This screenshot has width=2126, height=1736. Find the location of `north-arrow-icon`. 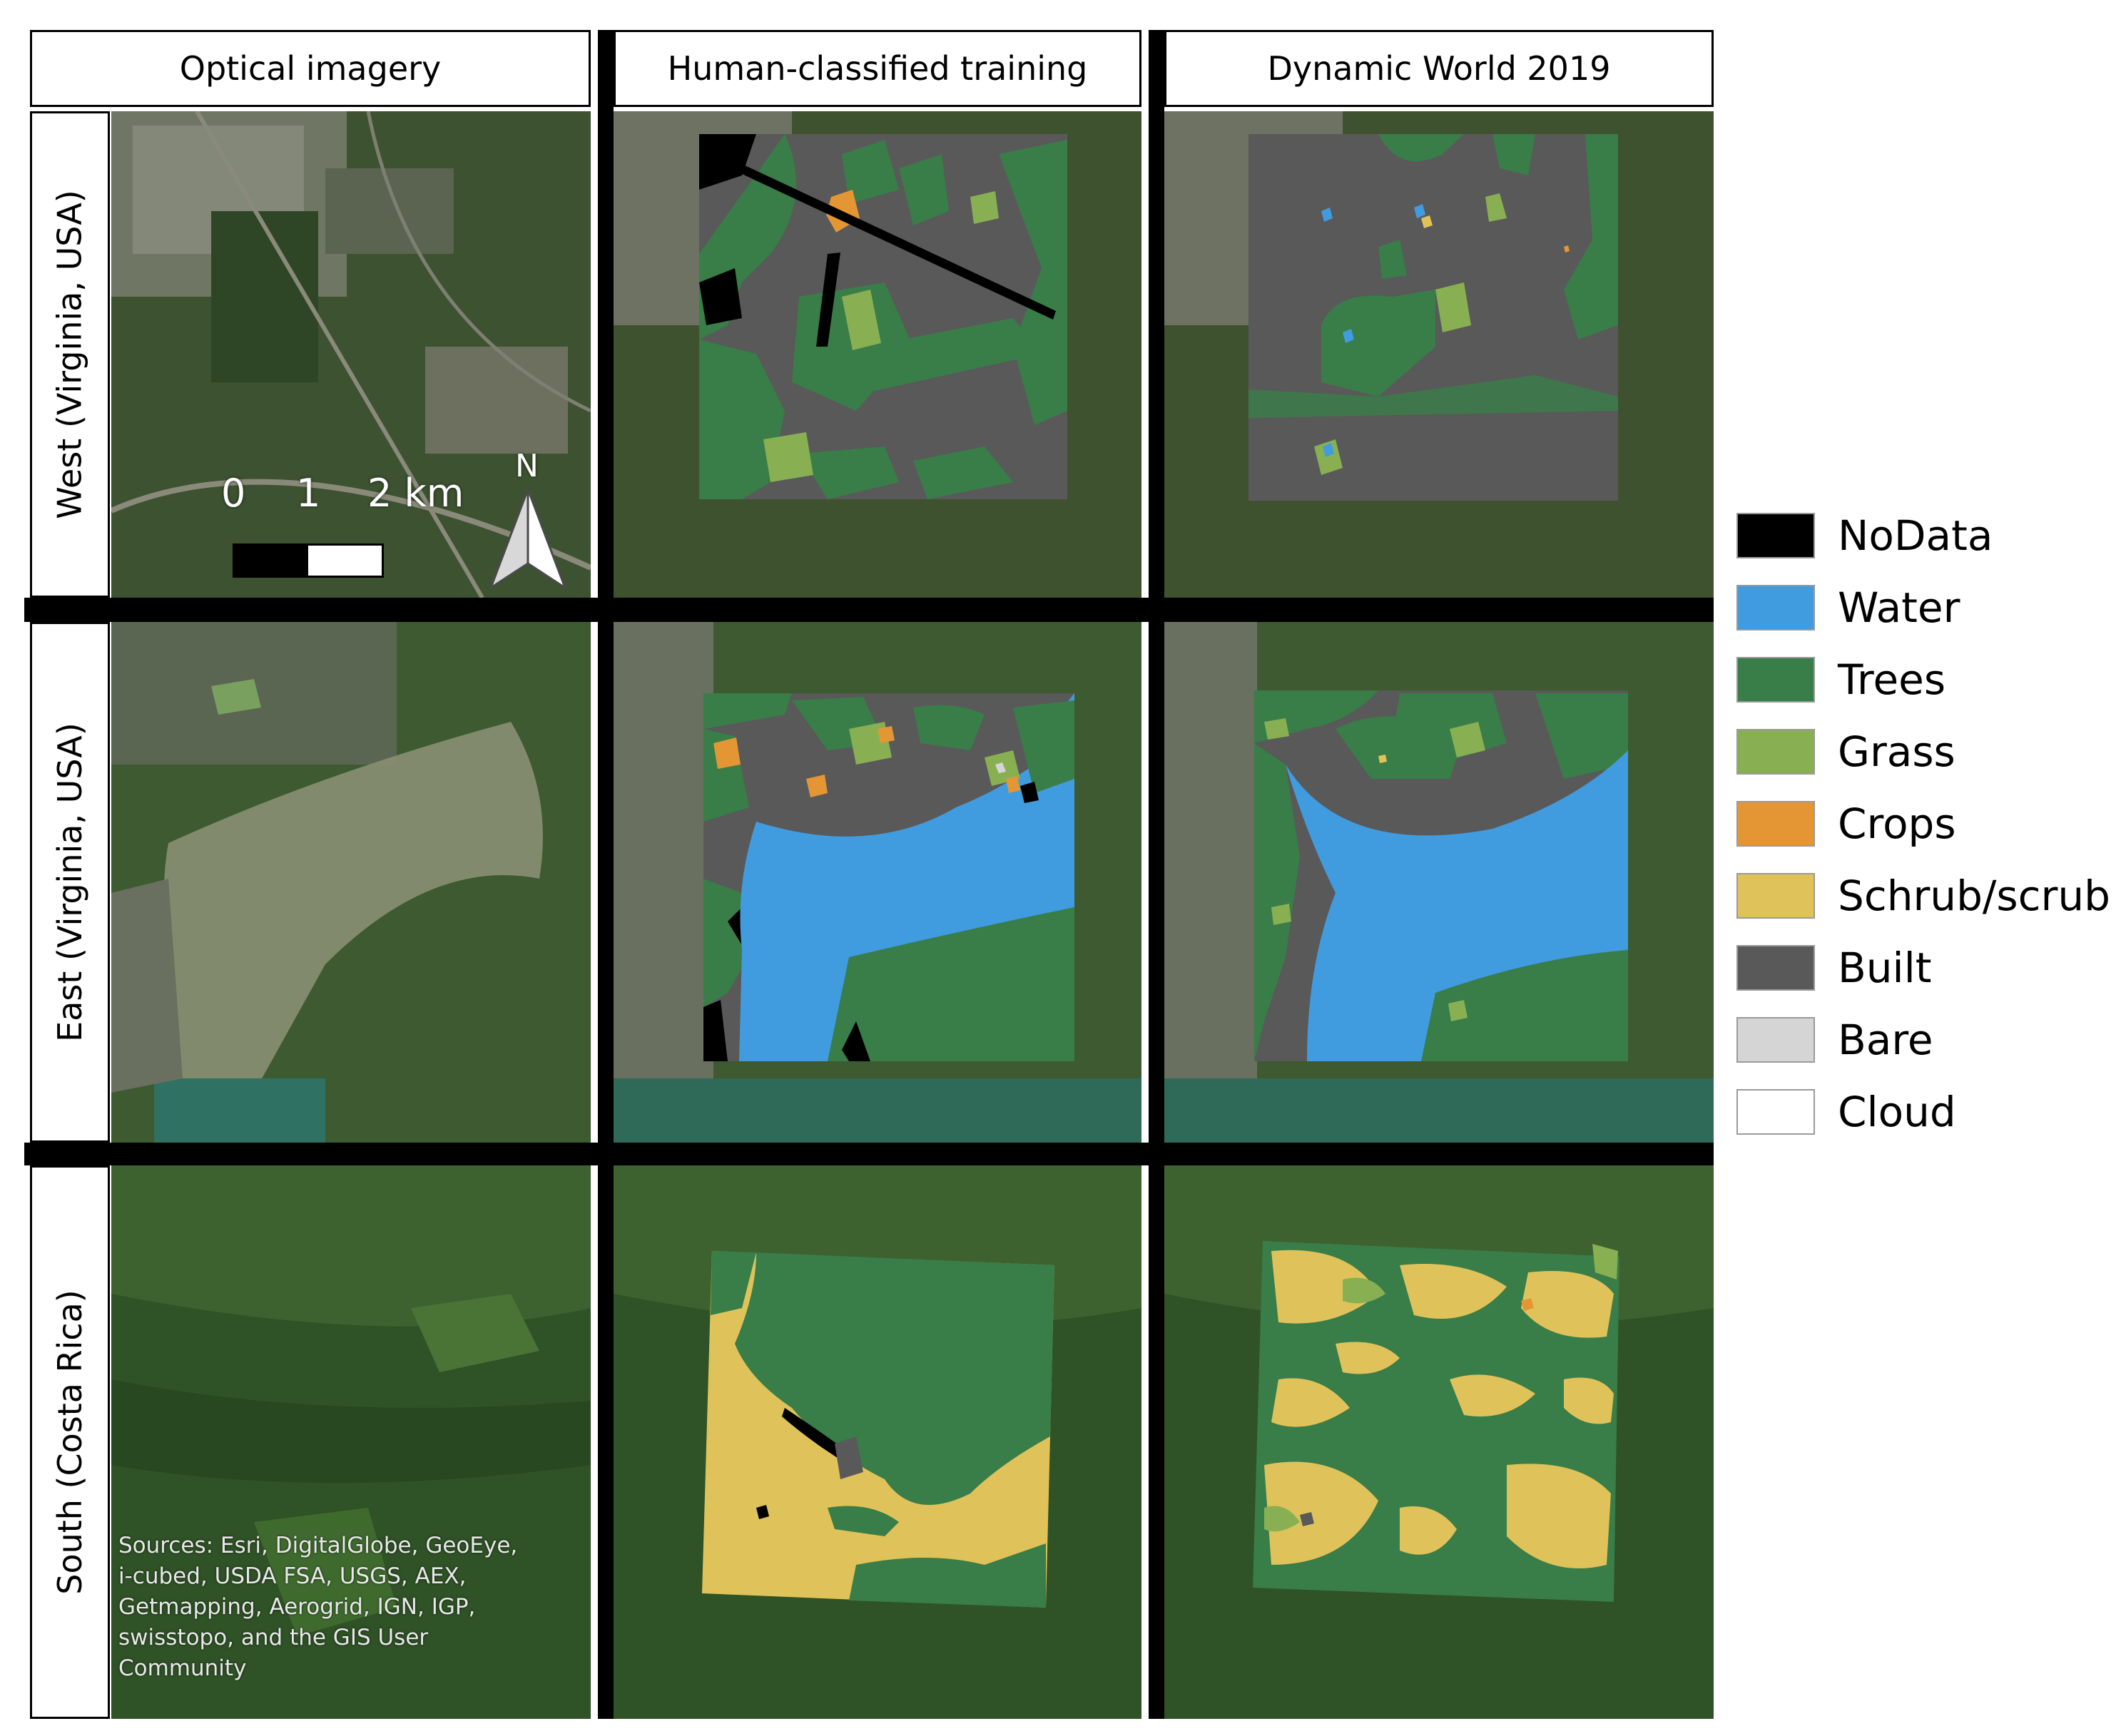

north-arrow-icon is located at coordinates (528, 540).